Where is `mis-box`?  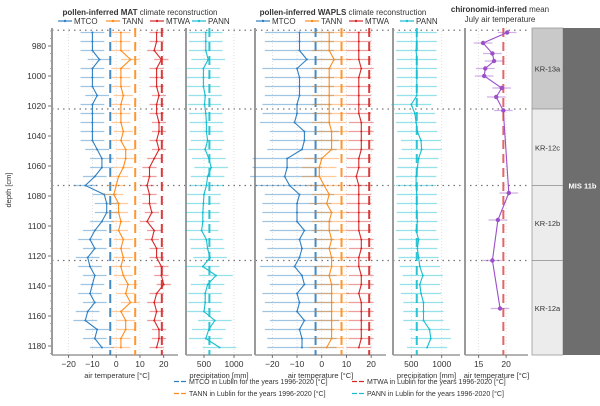
mis-box is located at coordinates (581, 191).